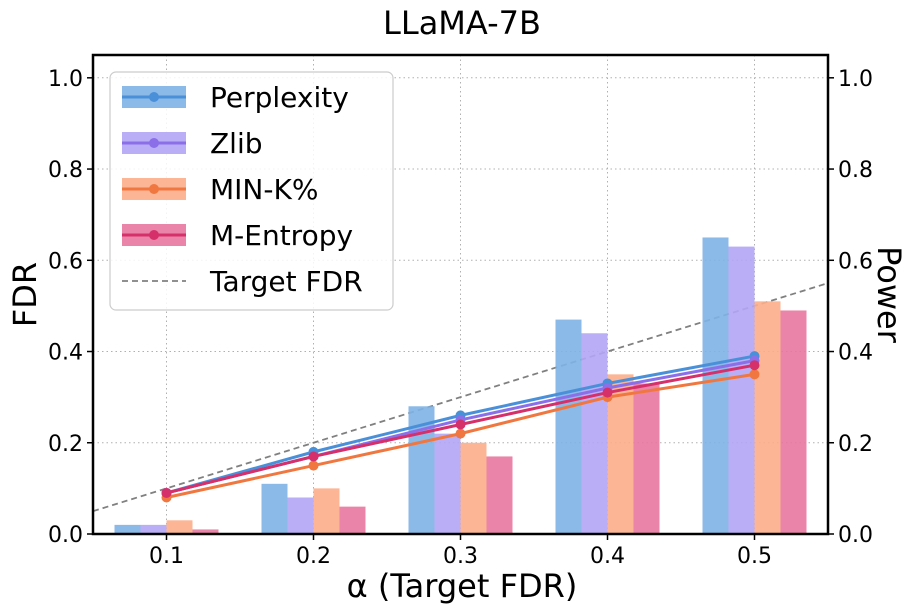 The width and height of the screenshot is (914, 612). I want to click on bar-perplexity-0.4, so click(568, 426).